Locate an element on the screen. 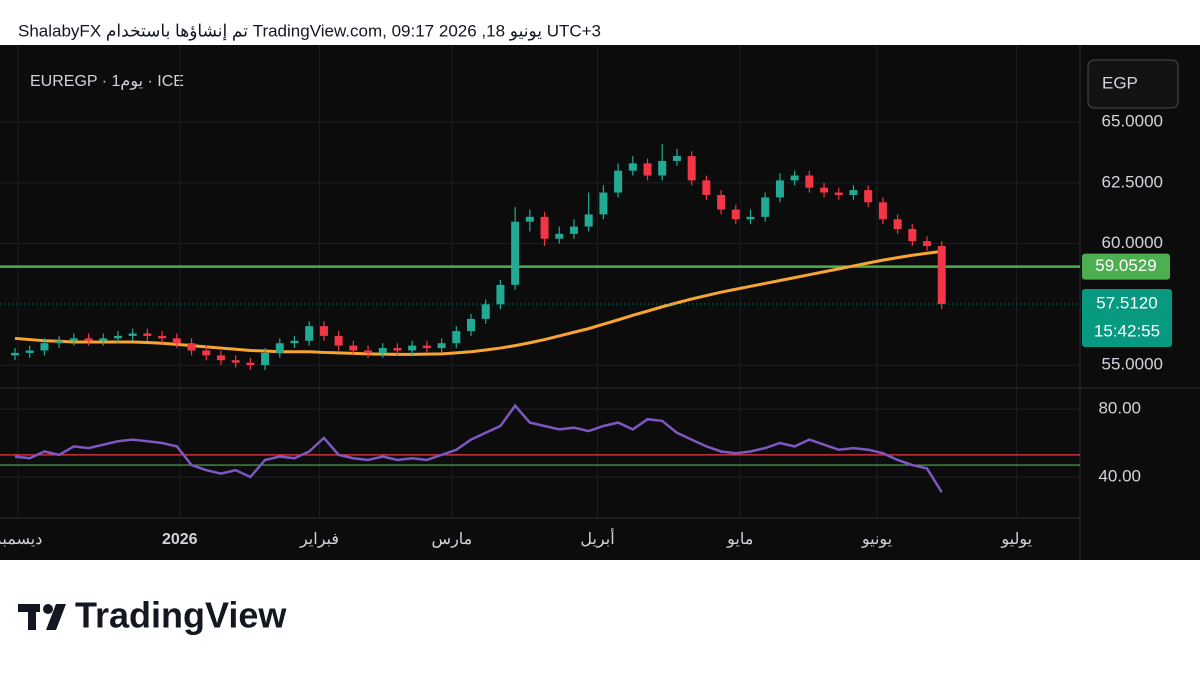  last-price-label: 57.5120 is located at coordinates (1126, 303).